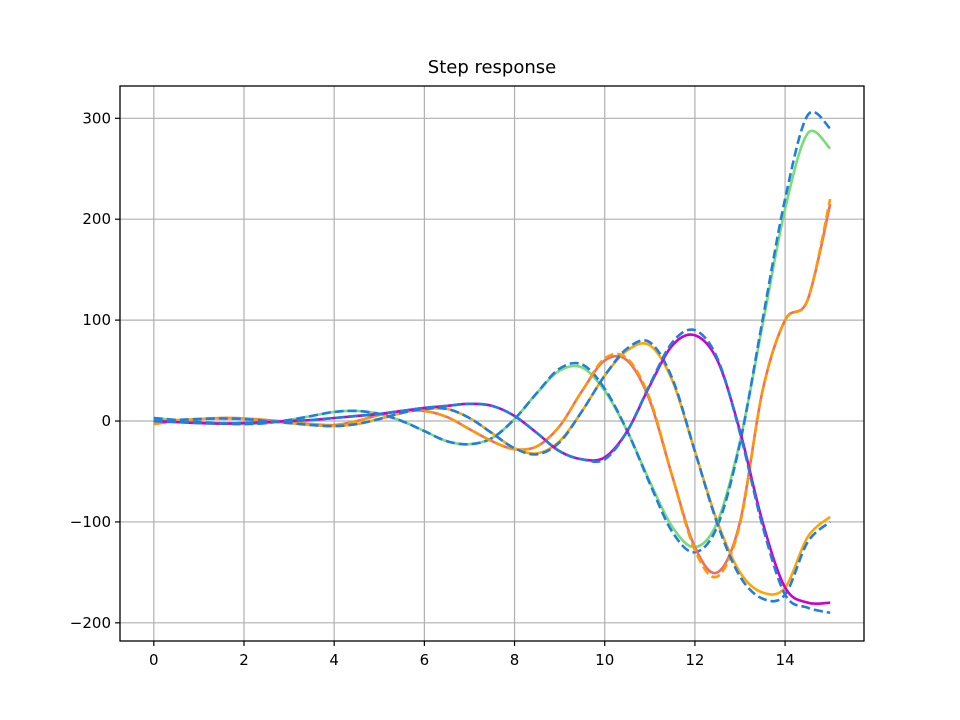 The height and width of the screenshot is (720, 960). I want to click on chart-title: Step response, so click(492, 67).